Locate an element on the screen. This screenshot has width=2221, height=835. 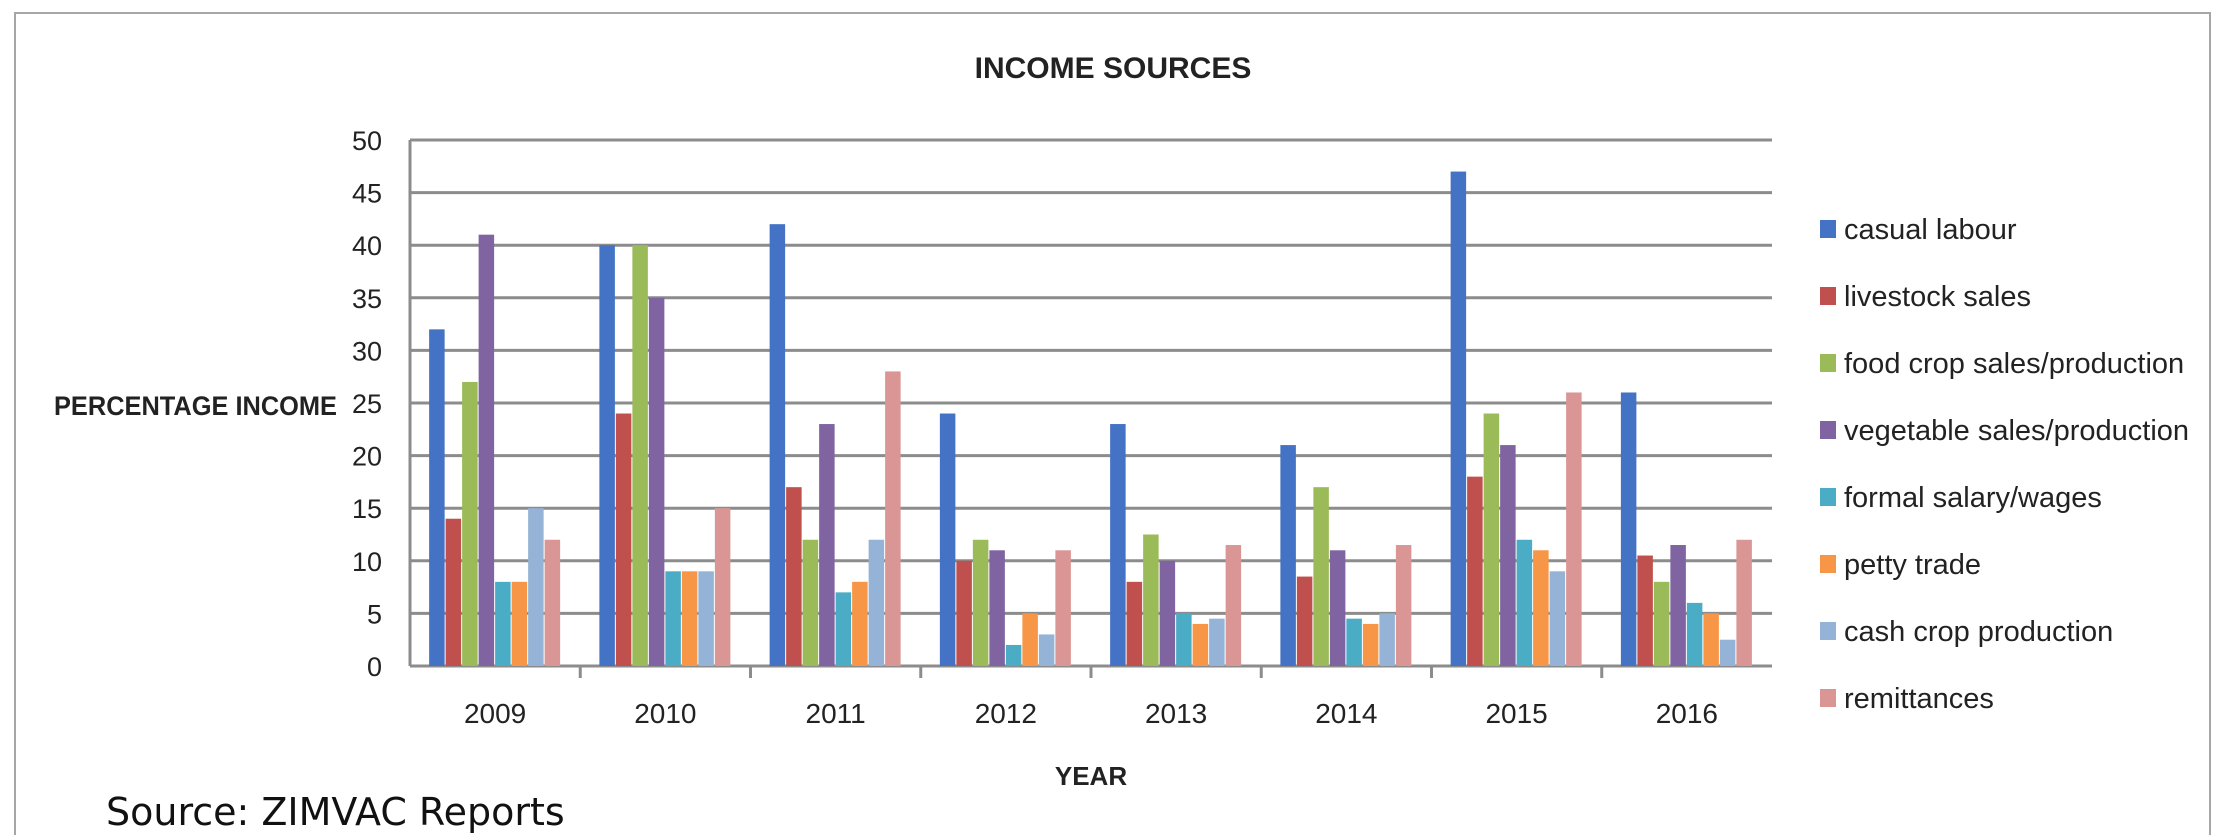
bar-vegetable-sales-production-2016 is located at coordinates (1678, 605).